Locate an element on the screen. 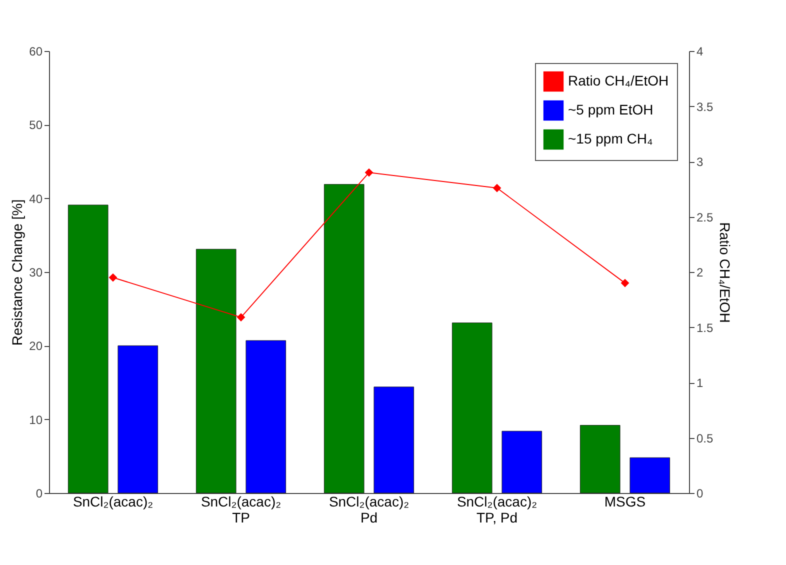 The width and height of the screenshot is (786, 565). y2-tick-label: 0.5 is located at coordinates (705, 438).